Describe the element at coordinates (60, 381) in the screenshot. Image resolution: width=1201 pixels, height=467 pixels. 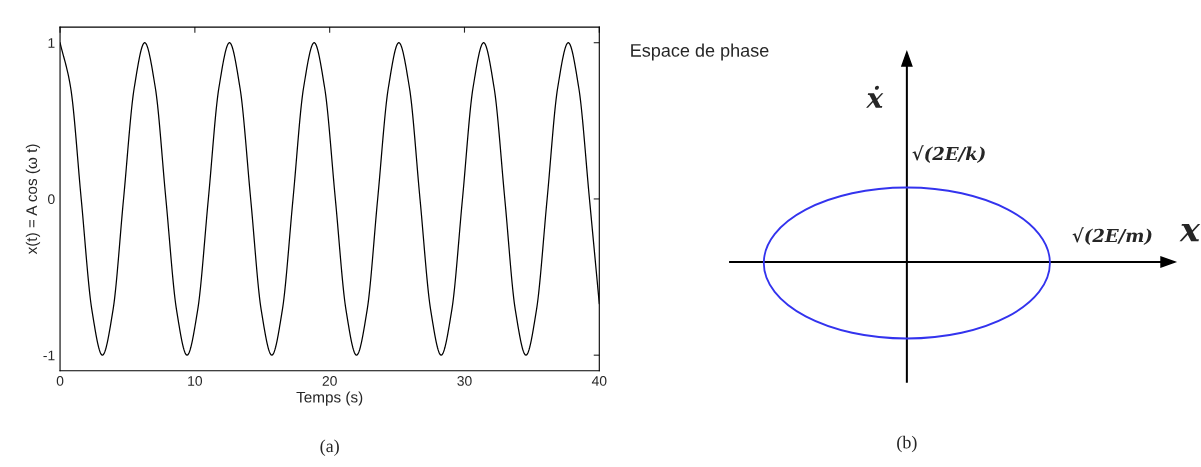
I see `x-tick-label: 0` at that location.